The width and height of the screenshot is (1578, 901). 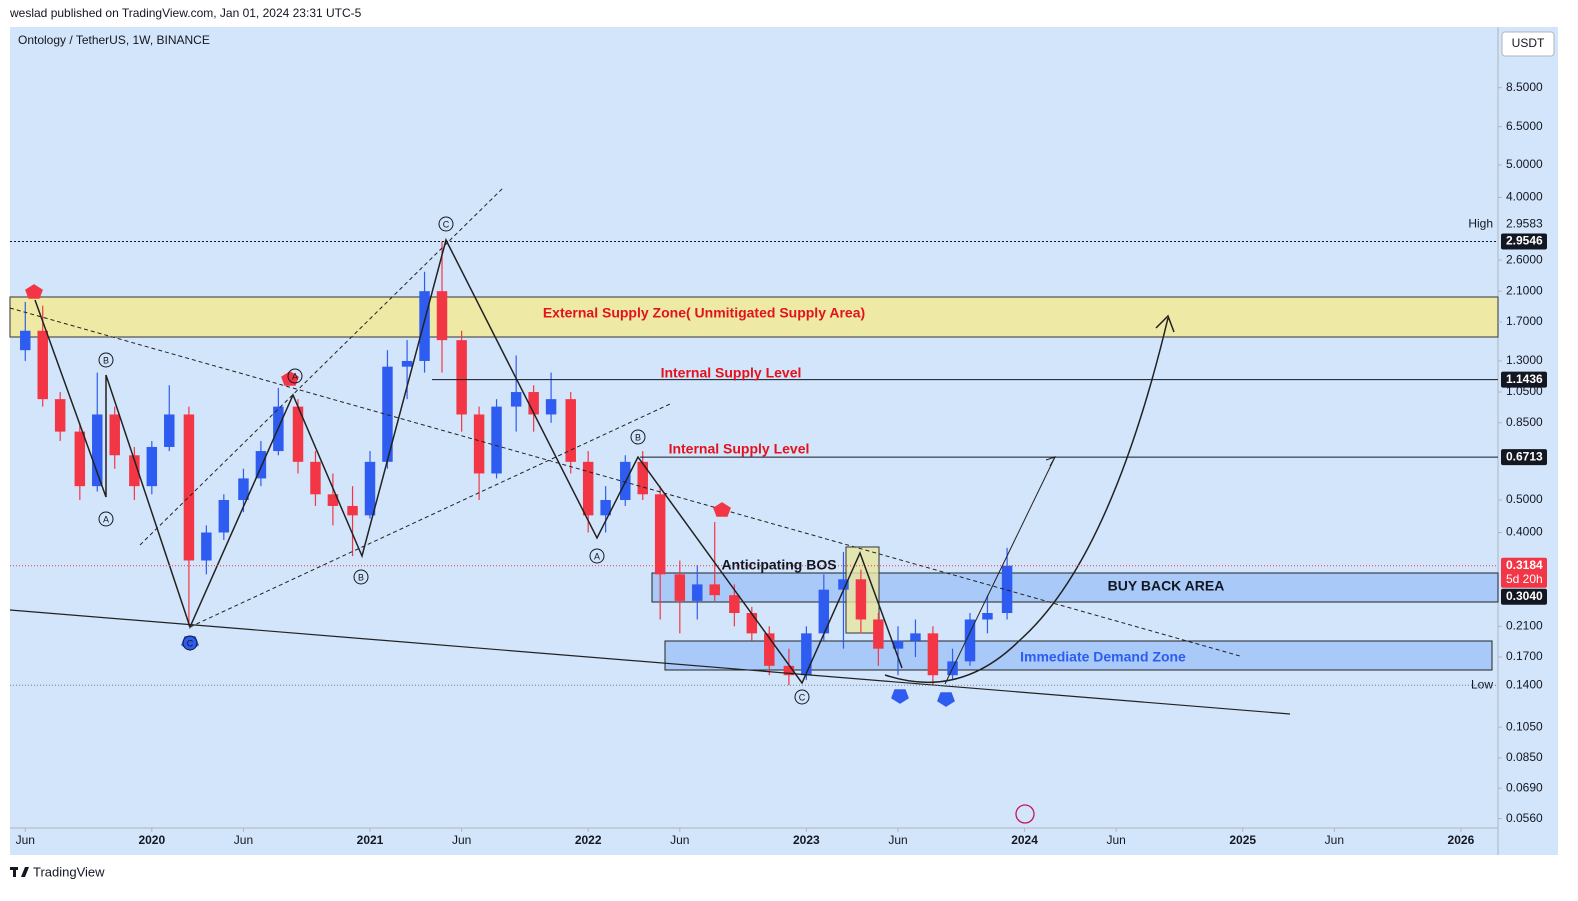 What do you see at coordinates (1528, 441) in the screenshot?
I see `price-axis` at bounding box center [1528, 441].